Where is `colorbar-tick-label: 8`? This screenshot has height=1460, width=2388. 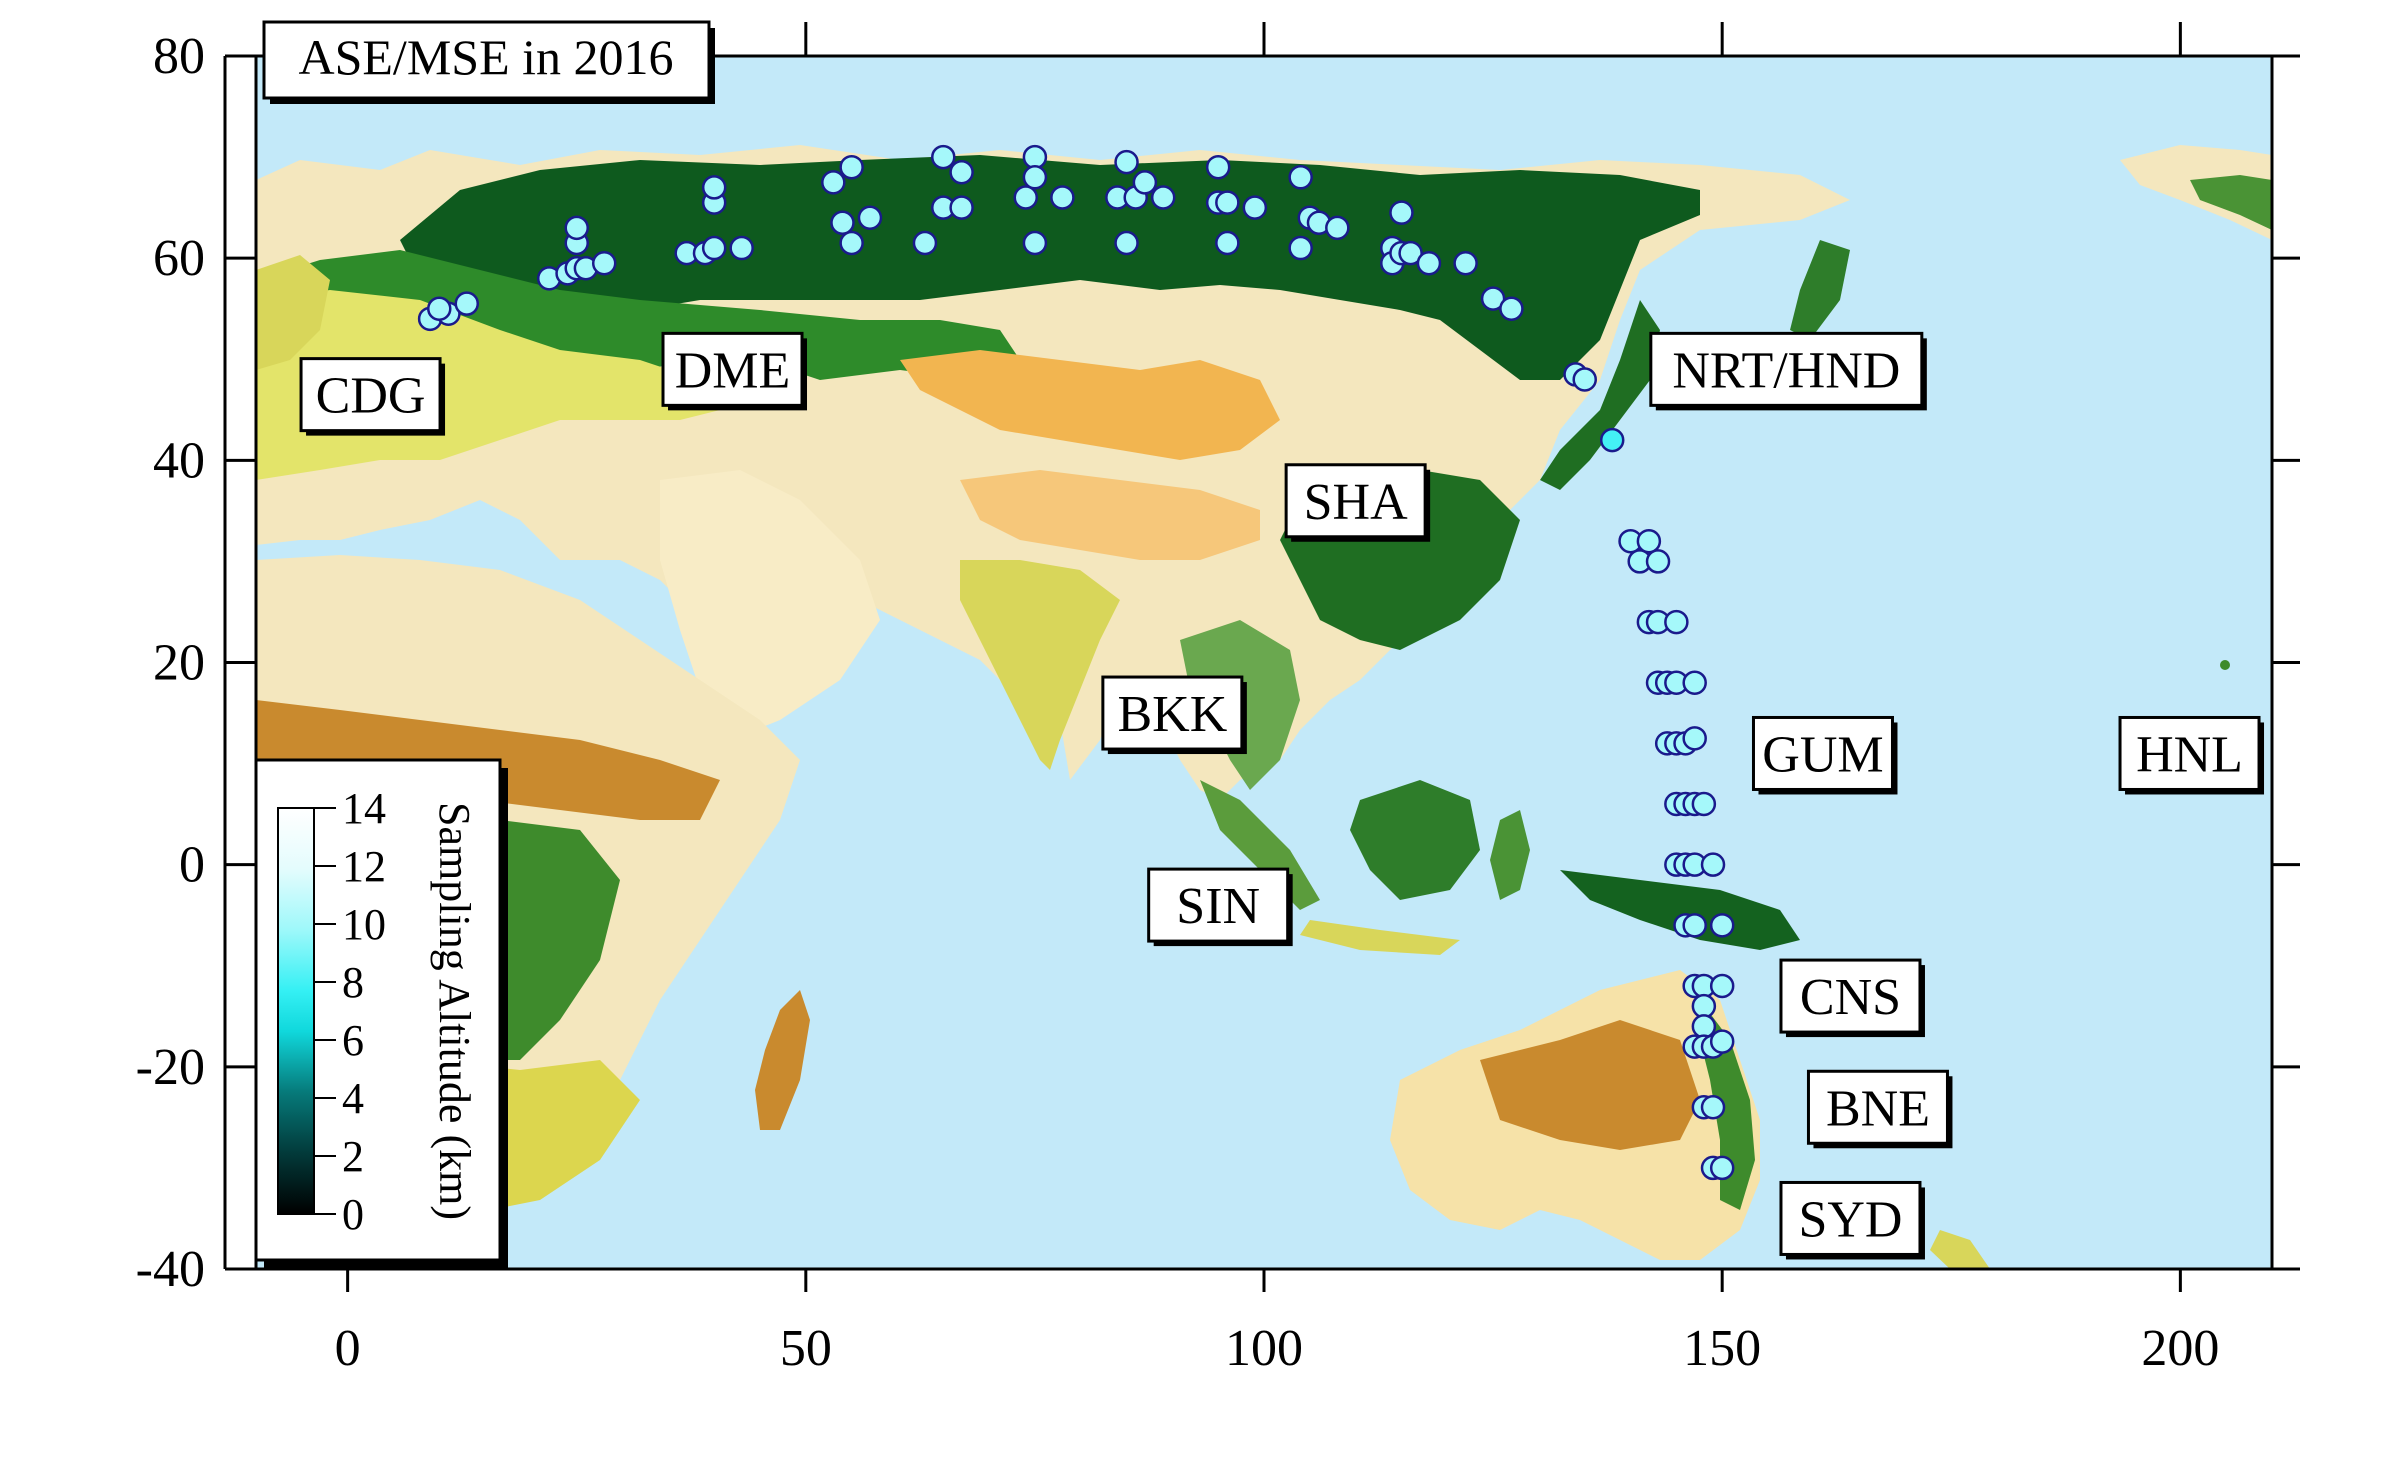 colorbar-tick-label: 8 is located at coordinates (353, 982).